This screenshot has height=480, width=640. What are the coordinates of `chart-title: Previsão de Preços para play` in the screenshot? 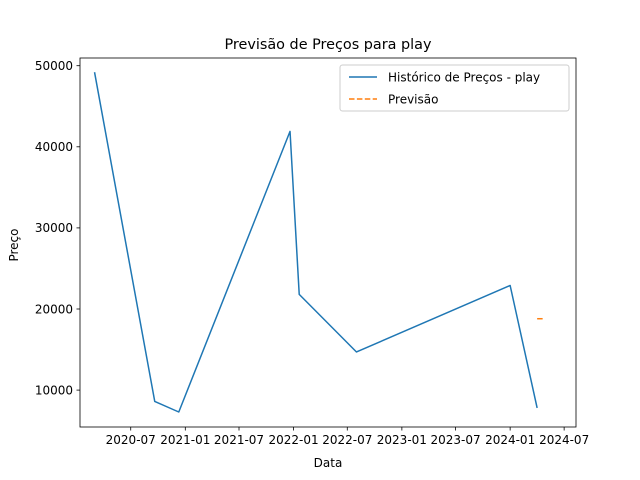 It's located at (328, 45).